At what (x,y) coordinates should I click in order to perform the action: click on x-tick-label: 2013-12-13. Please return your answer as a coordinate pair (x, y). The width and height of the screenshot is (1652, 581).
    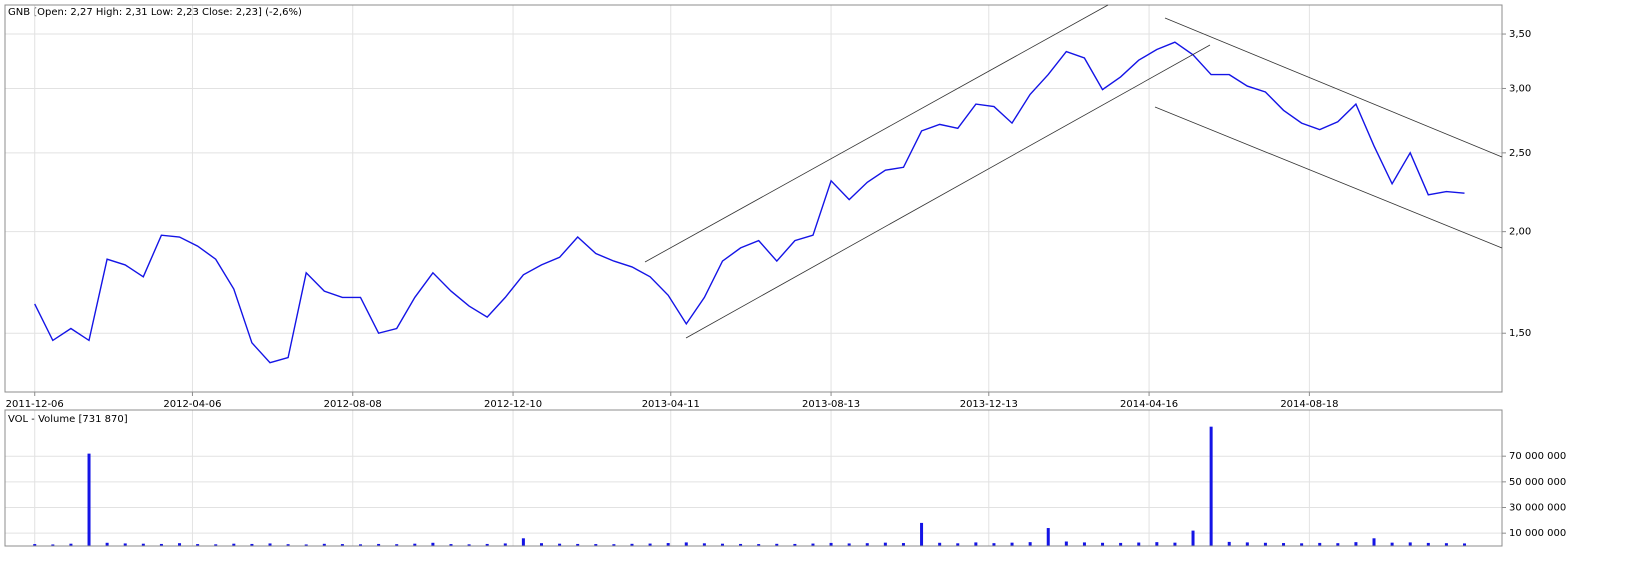
    Looking at the image, I should click on (989, 404).